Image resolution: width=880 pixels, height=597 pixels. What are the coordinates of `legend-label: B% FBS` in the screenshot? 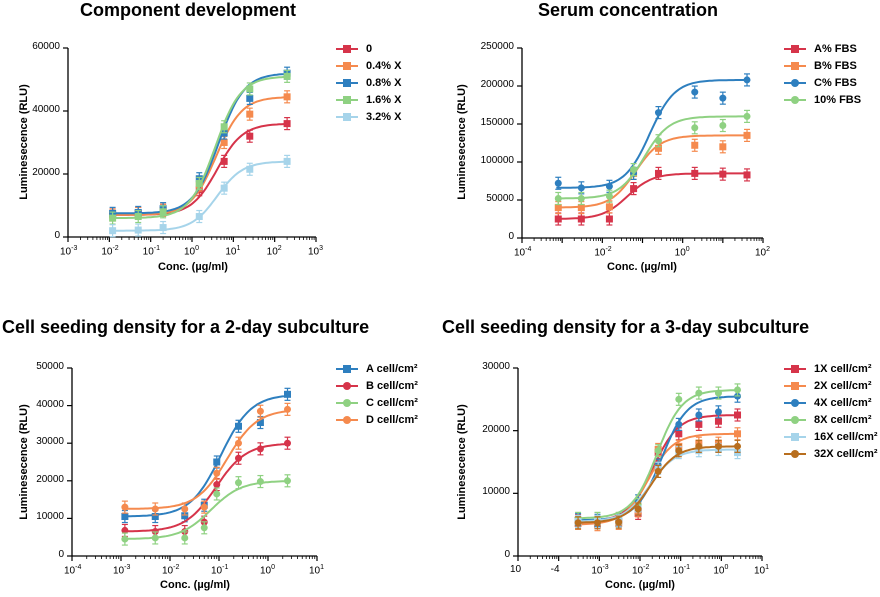 It's located at (835, 65).